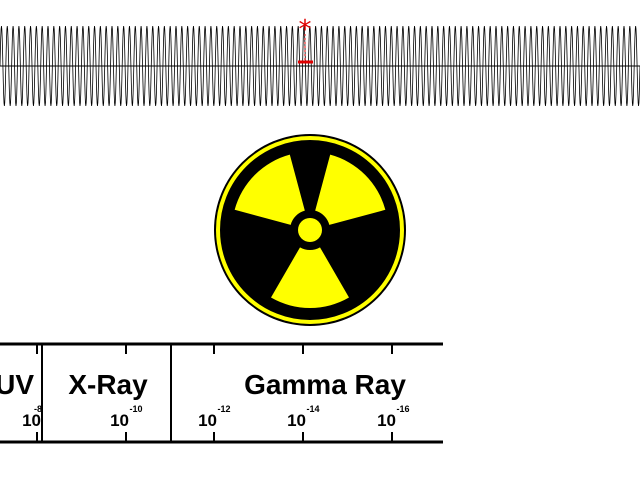 The width and height of the screenshot is (640, 480). I want to click on tick-label-exponent: -12, so click(223, 409).